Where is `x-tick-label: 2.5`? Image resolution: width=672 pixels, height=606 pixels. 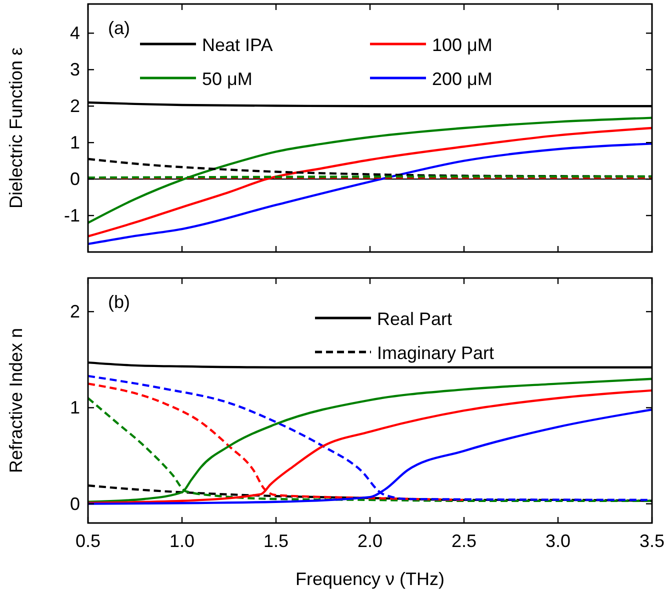 x-tick-label: 2.5 is located at coordinates (464, 541).